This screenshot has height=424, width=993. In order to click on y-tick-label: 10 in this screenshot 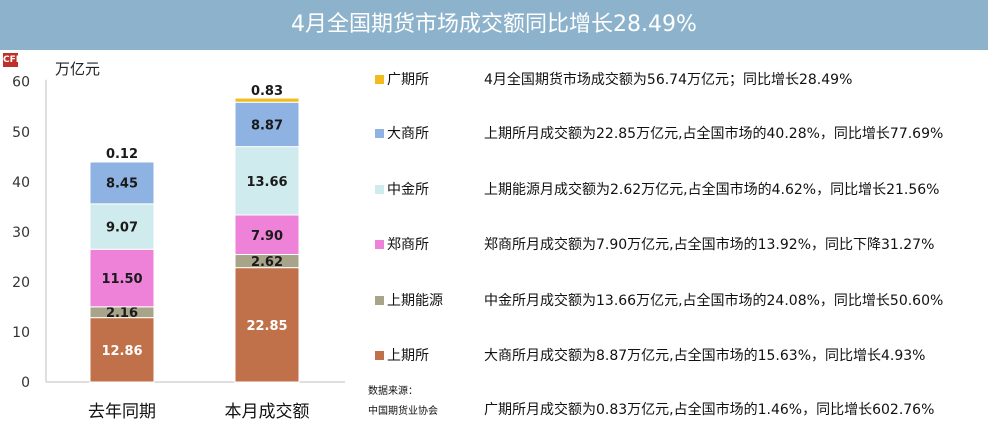, I will do `click(21, 333)`.